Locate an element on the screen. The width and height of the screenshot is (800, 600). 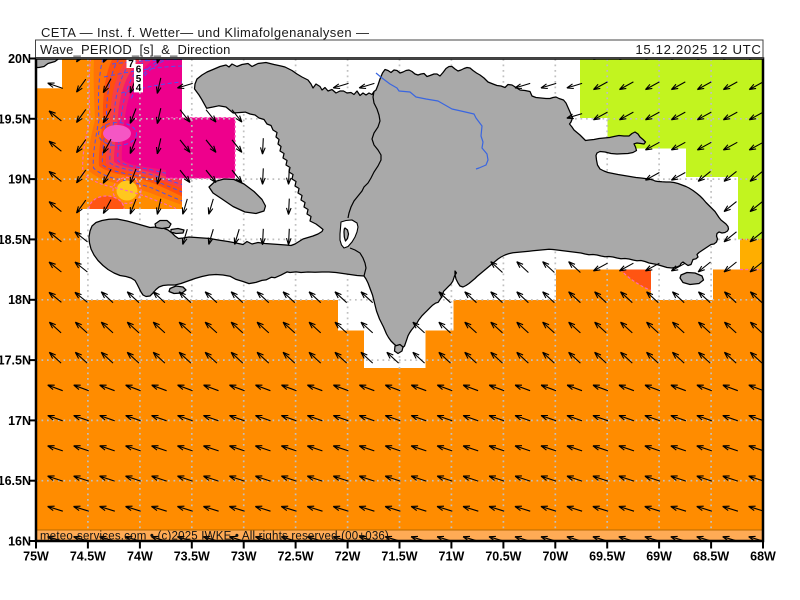
svg-text: 69.5W is located at coordinates (607, 557).